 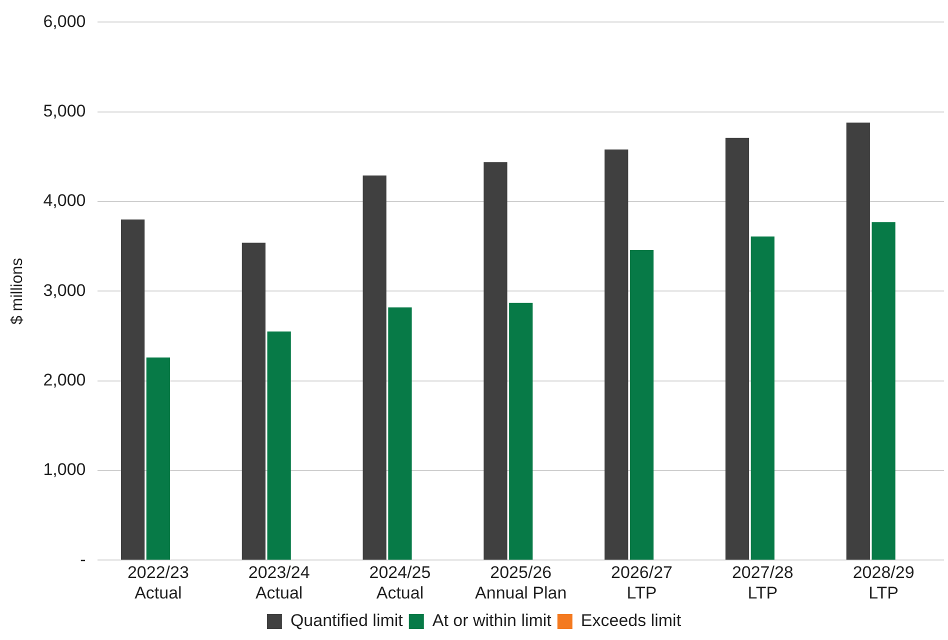 What do you see at coordinates (83, 559) in the screenshot?
I see `y-tick-label: -` at bounding box center [83, 559].